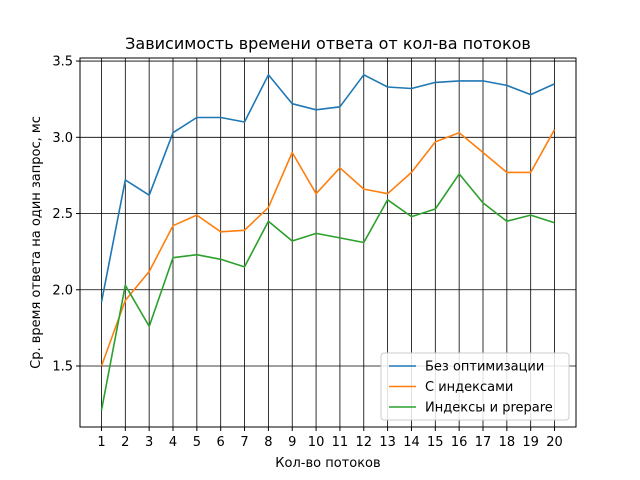  I want to click on x-tick-label: 20, so click(554, 442).